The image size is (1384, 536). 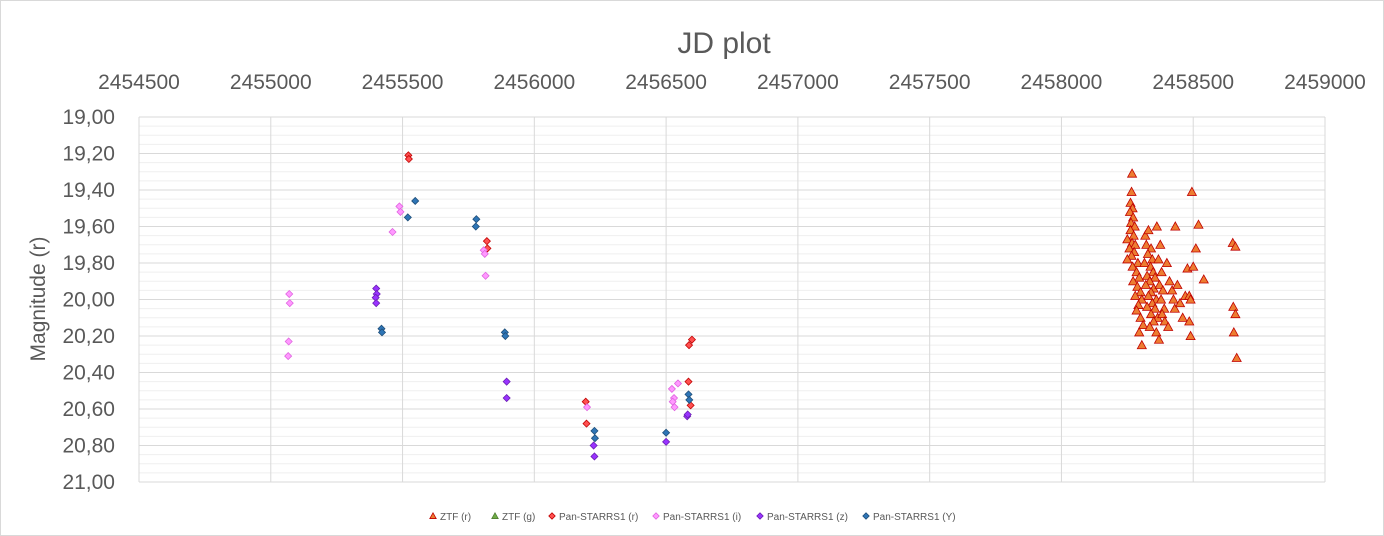 I want to click on y-tick-label: 19,60, so click(x=88, y=227).